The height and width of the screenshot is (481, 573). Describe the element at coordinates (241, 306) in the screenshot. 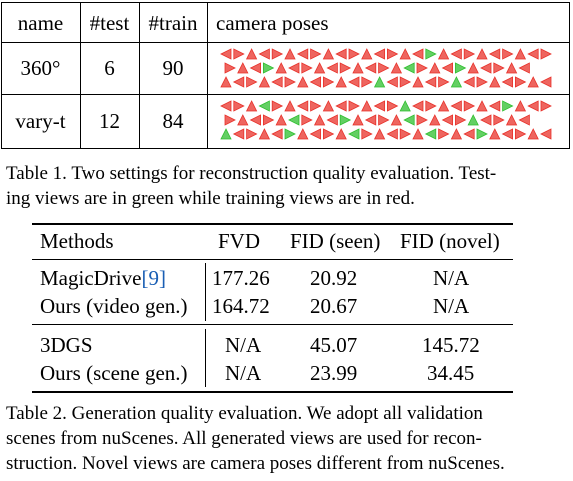

I see `fvd-value: 164.72` at that location.